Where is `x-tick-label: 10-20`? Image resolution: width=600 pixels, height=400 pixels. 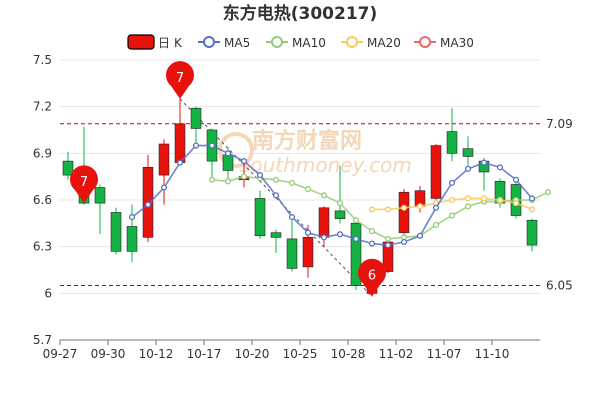
x-tick-label: 10-20 is located at coordinates (252, 354).